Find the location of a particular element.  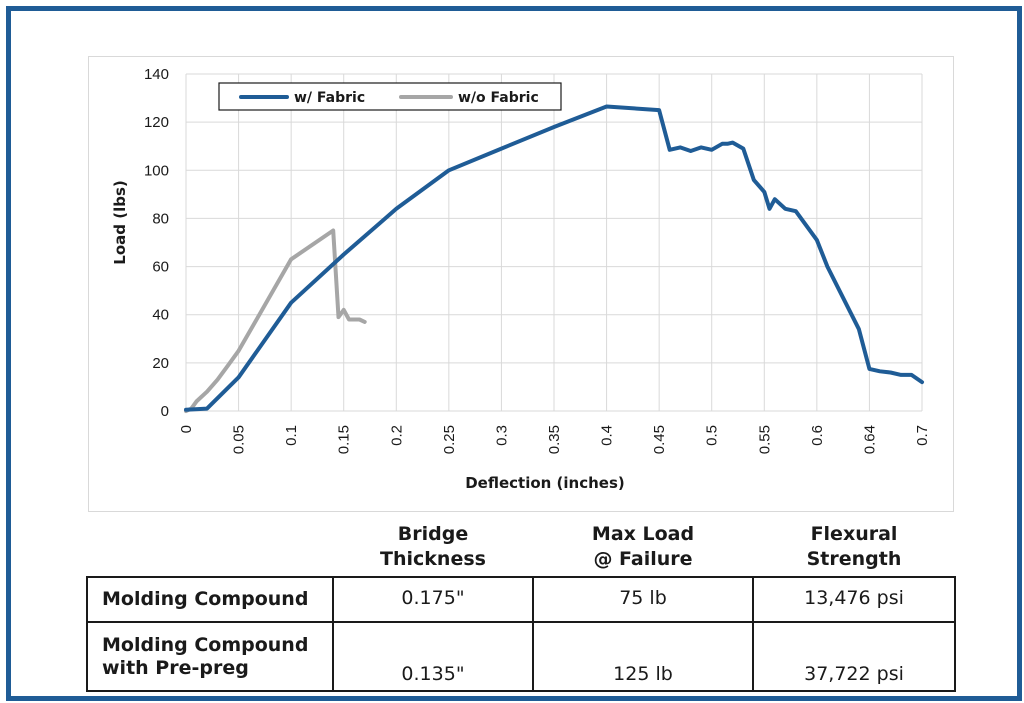

legend-label: w/ Fabric is located at coordinates (329, 98).